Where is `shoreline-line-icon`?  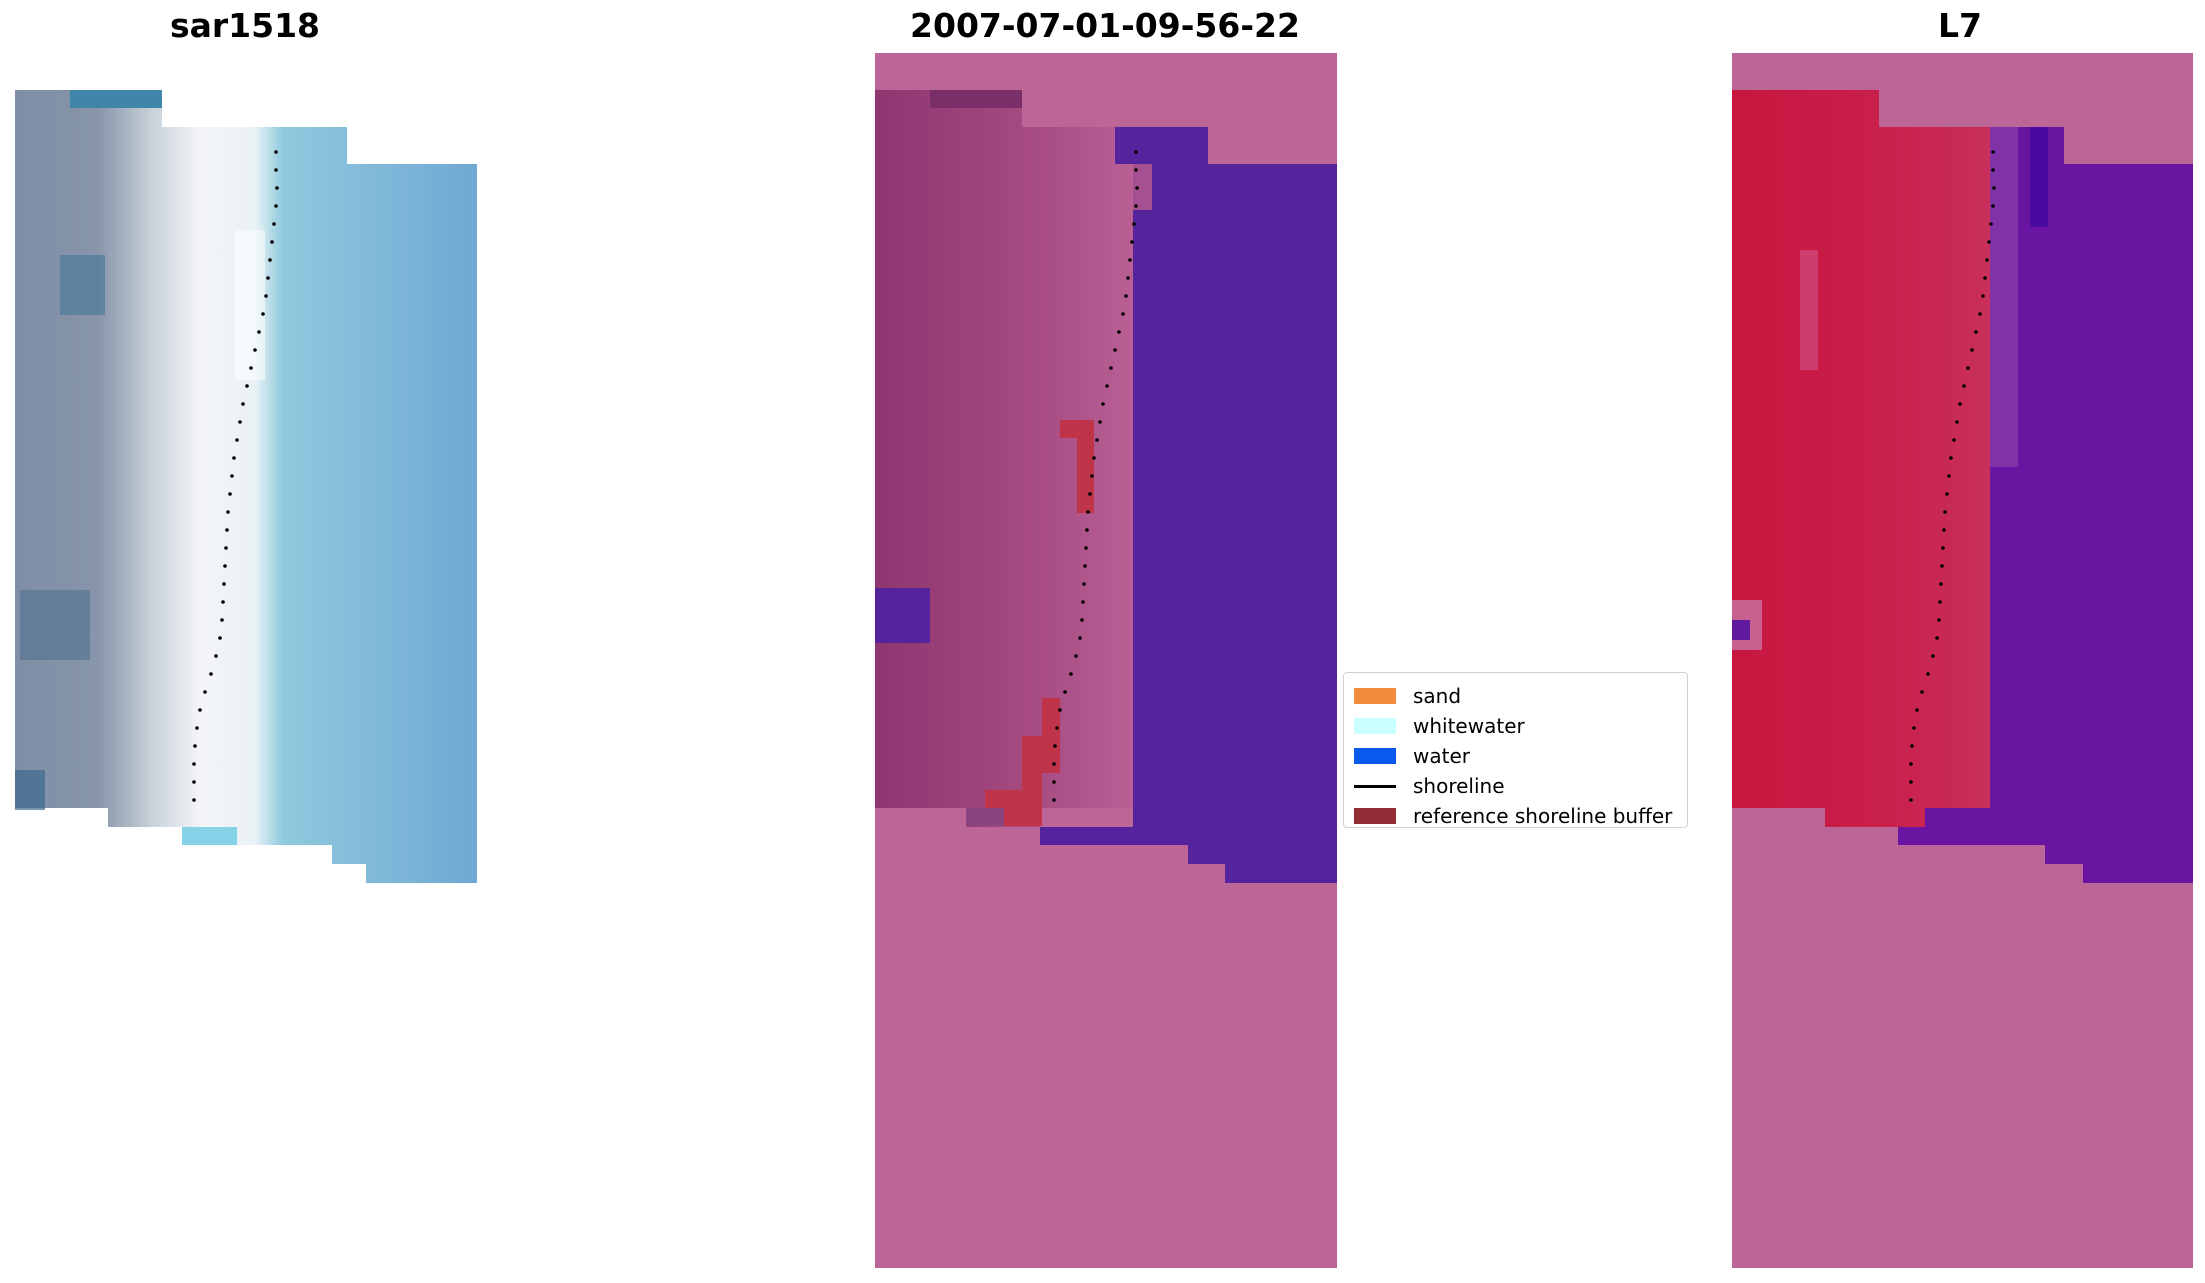 shoreline-line-icon is located at coordinates (1375, 786).